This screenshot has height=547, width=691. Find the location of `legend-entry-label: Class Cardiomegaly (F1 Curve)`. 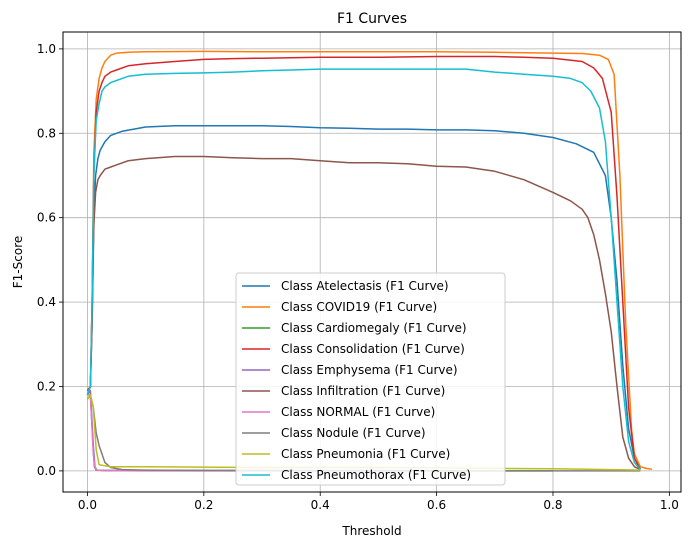

legend-entry-label: Class Cardiomegaly (F1 Curve) is located at coordinates (374, 328).